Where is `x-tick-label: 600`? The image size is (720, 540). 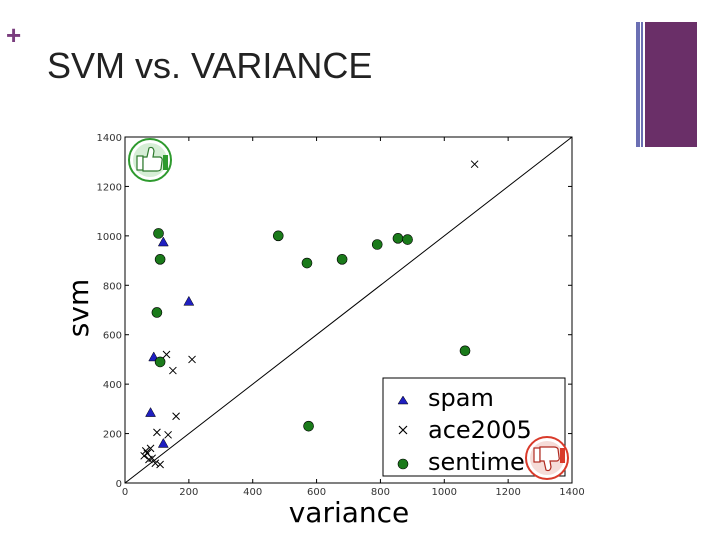 x-tick-label: 600 is located at coordinates (316, 492).